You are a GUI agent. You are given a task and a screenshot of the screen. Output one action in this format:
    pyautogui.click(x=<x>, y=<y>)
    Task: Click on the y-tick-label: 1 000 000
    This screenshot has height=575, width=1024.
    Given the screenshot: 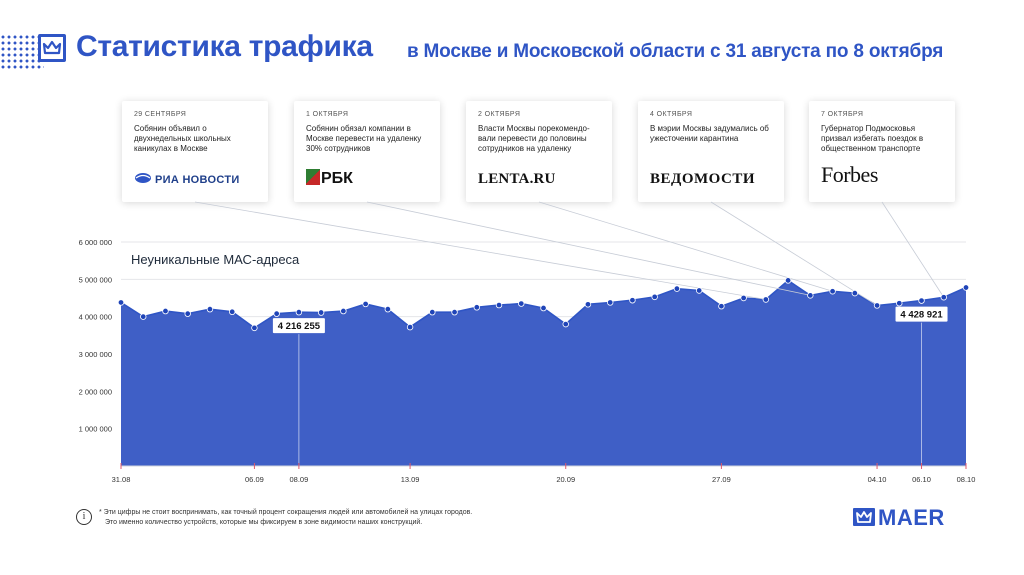 What is the action you would take?
    pyautogui.click(x=95, y=429)
    